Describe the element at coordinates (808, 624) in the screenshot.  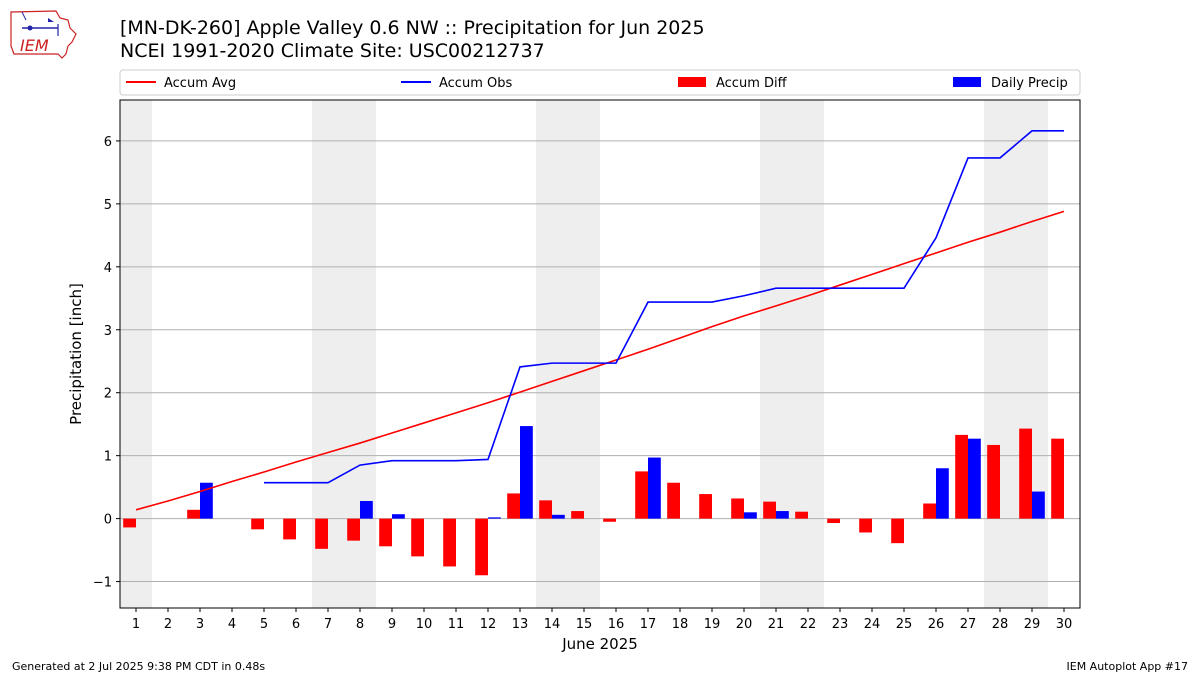
I see `x-tick-label-22: 22` at that location.